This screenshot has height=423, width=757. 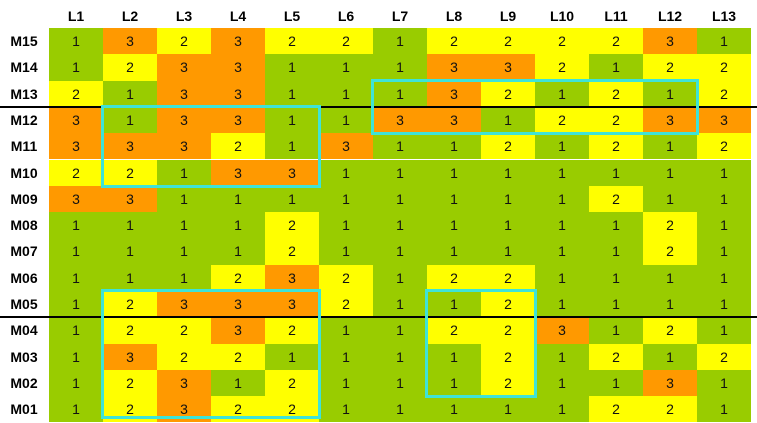 I want to click on row-header: M12, so click(x=24, y=119).